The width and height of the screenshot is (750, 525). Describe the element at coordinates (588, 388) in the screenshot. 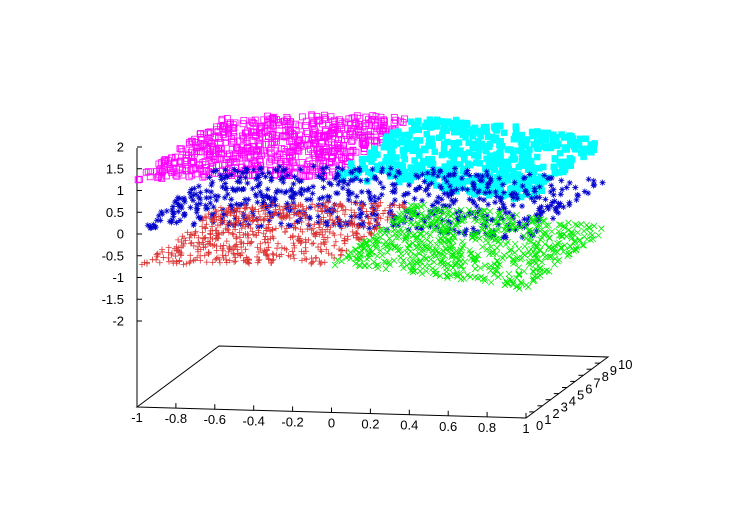

I see `y-tick-label: 6` at that location.